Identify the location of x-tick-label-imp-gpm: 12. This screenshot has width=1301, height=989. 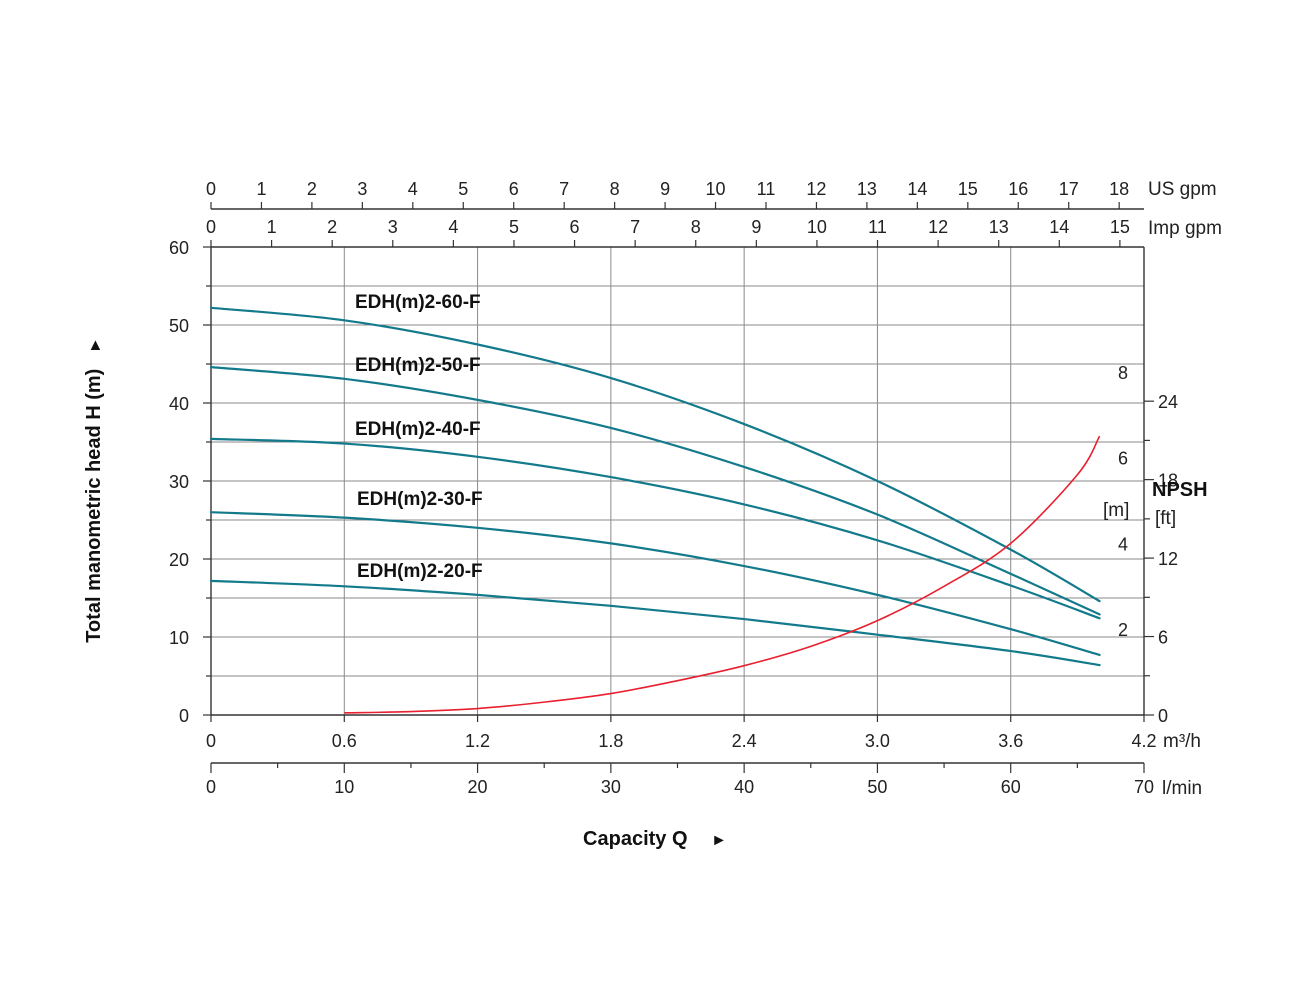
(938, 227).